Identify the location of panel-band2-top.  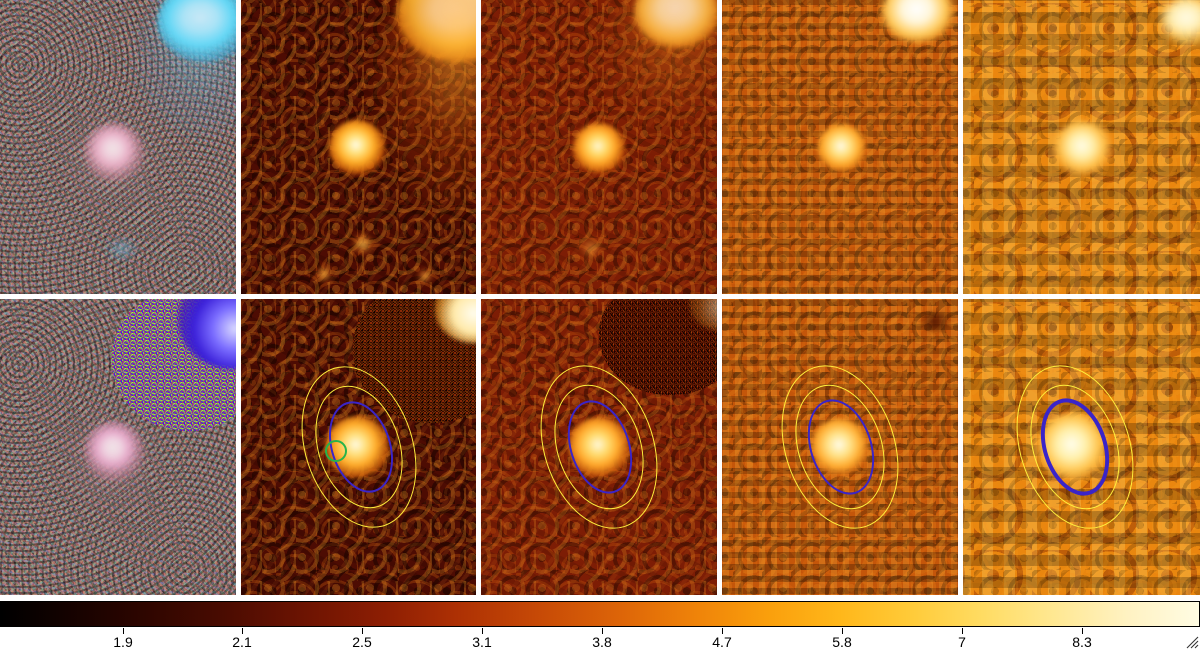
(358, 147).